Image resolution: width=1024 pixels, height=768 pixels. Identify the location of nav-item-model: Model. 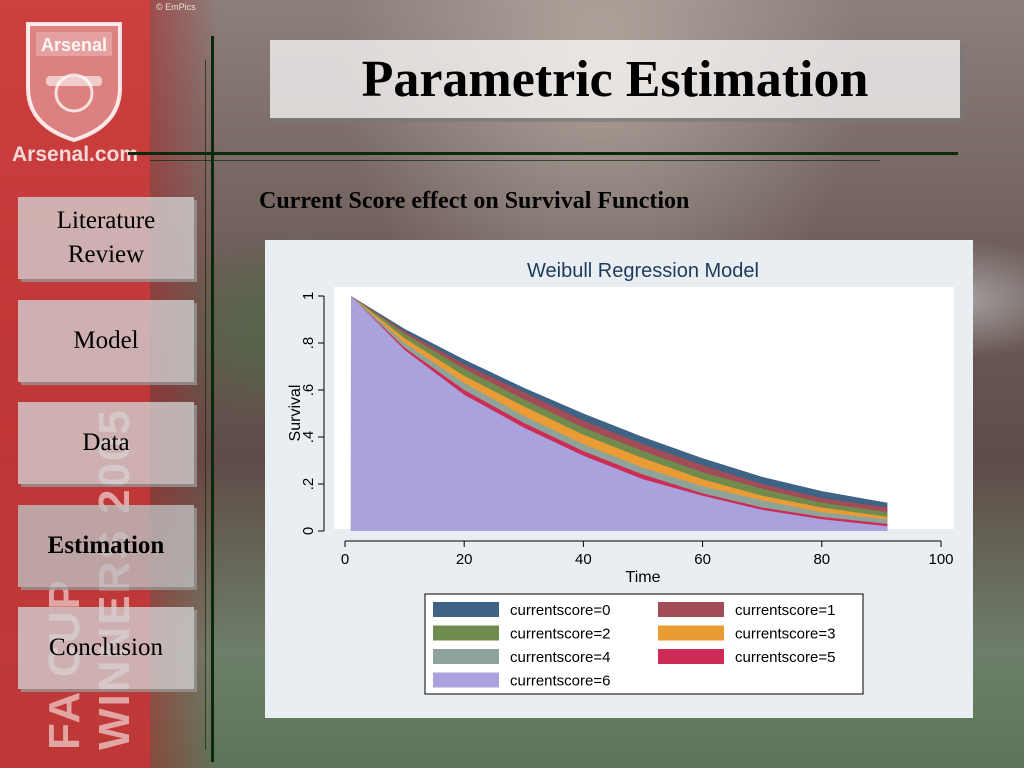
(106, 341).